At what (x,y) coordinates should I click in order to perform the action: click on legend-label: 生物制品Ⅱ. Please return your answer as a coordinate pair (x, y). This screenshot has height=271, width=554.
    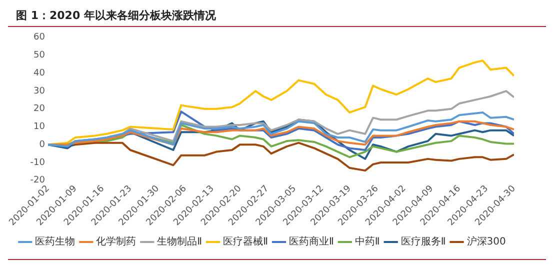
    Looking at the image, I should click on (179, 242).